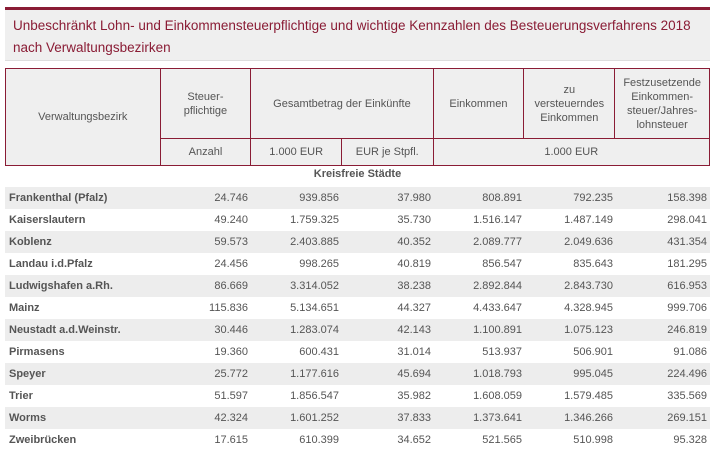  Describe the element at coordinates (571, 152) in the screenshot. I see `unit-1000-eur-span: 1.000 EUR` at that location.